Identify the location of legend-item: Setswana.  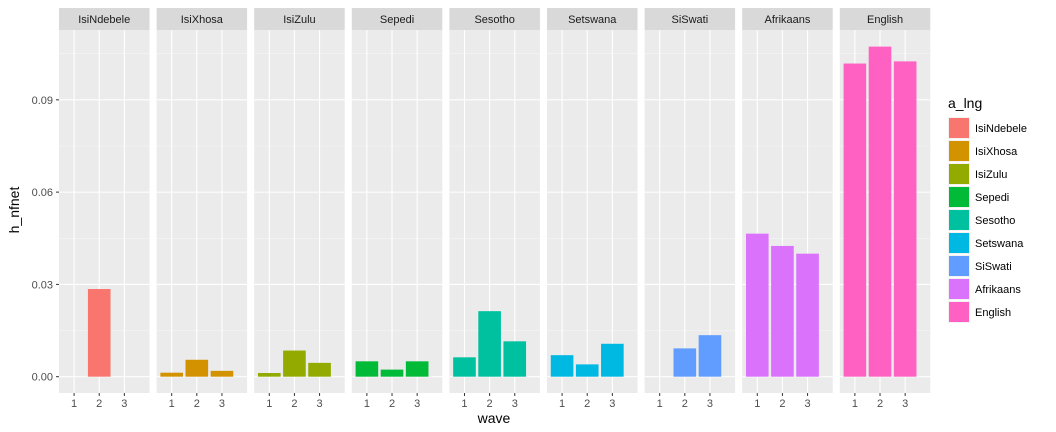
(986, 243).